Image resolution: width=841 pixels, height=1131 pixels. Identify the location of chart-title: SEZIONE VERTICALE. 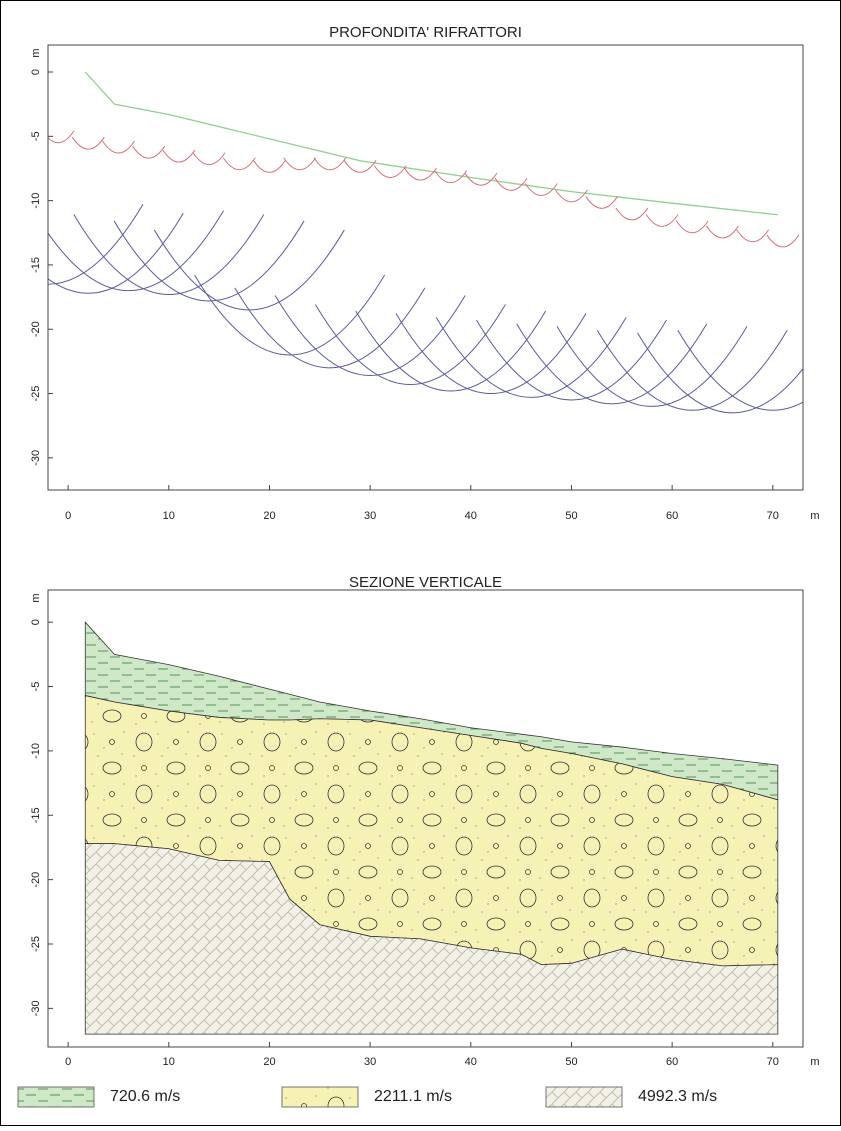
(425, 582).